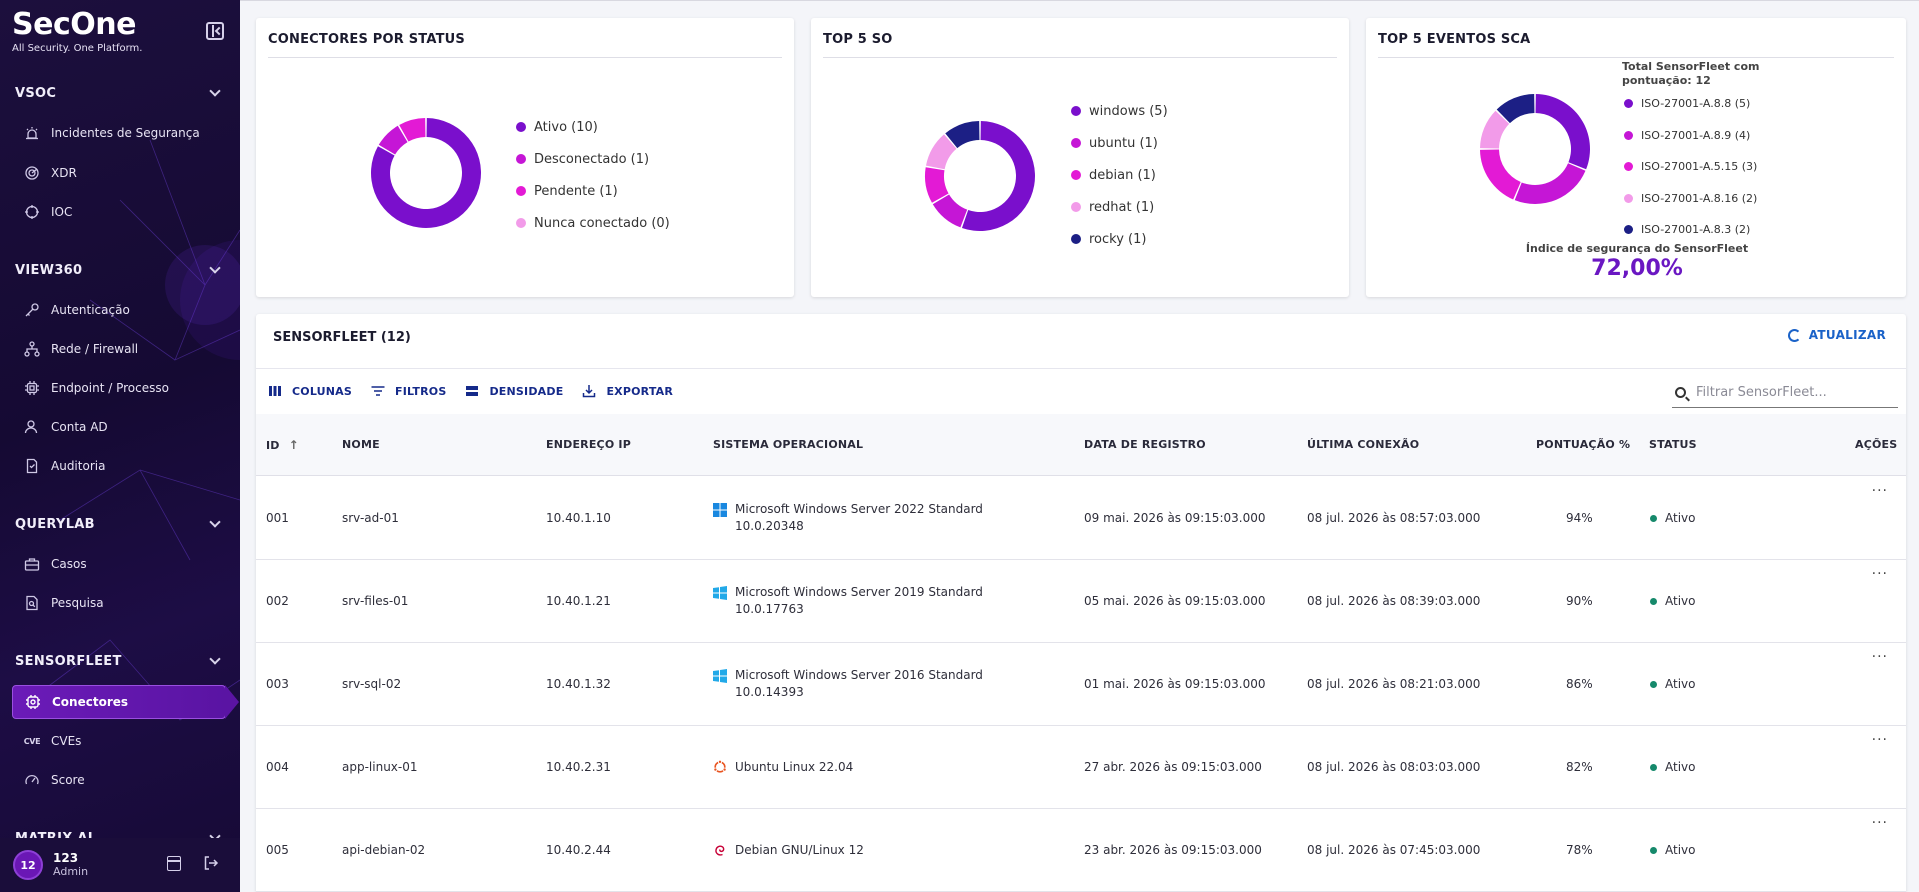 The width and height of the screenshot is (1919, 892). Describe the element at coordinates (1690, 230) in the screenshot. I see `legend-item: ISO-27001-A.8.3 (2)` at that location.